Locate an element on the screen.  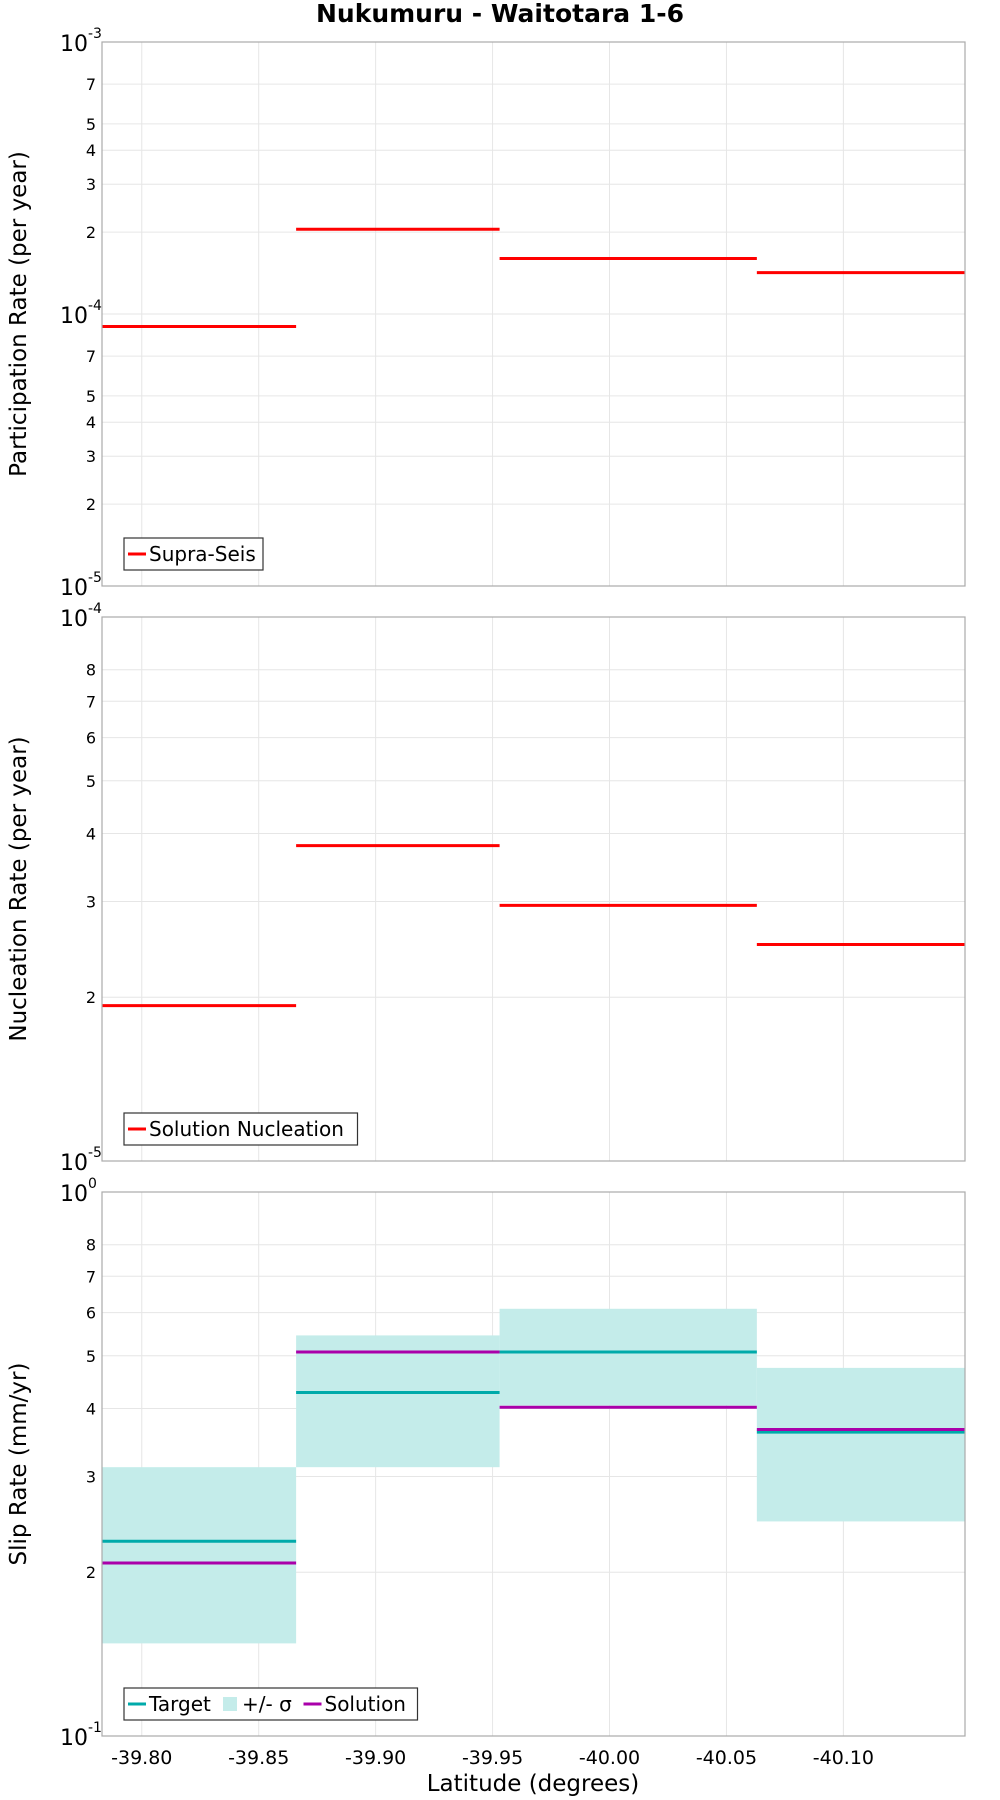
legend-entry-label: +/- σ is located at coordinates (267, 1704).